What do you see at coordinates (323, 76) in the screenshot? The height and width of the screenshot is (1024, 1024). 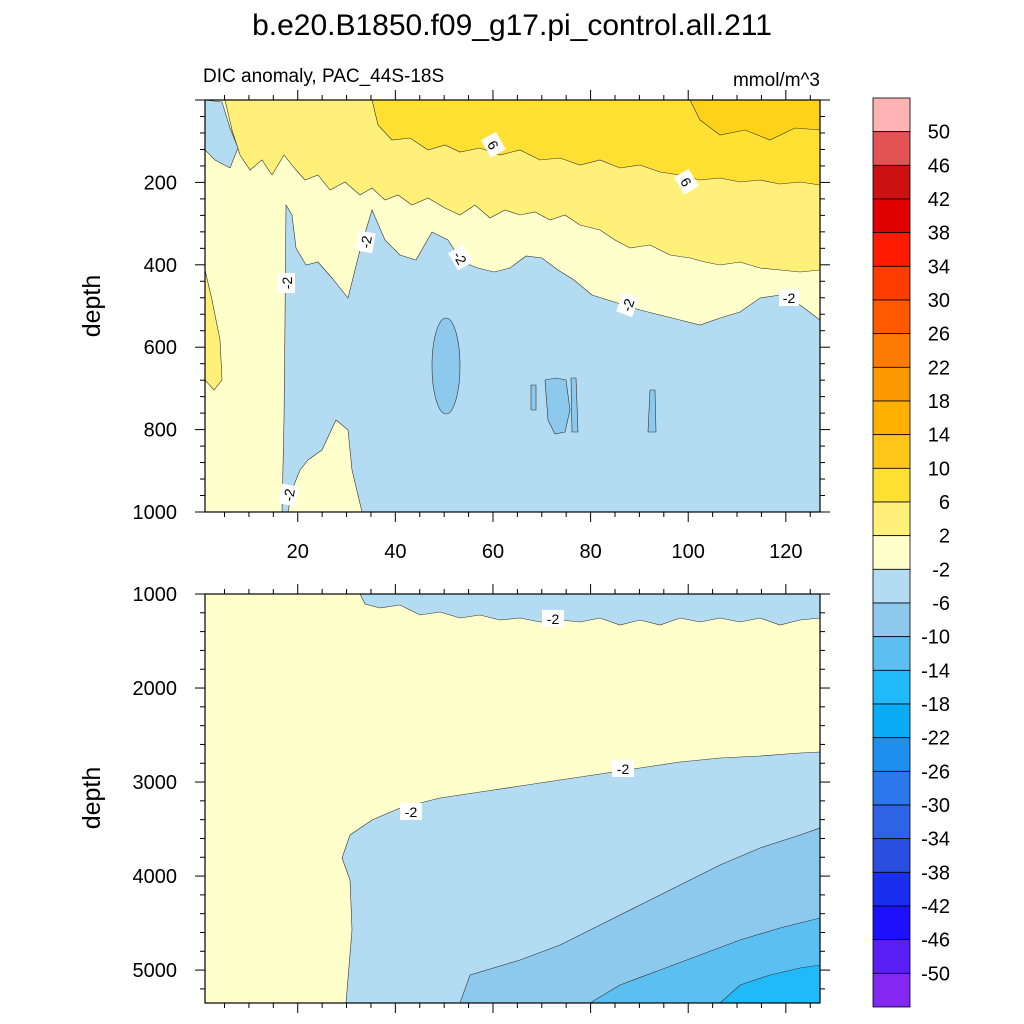 I see `left-string: DIC anomaly, PAC_44S-18S` at bounding box center [323, 76].